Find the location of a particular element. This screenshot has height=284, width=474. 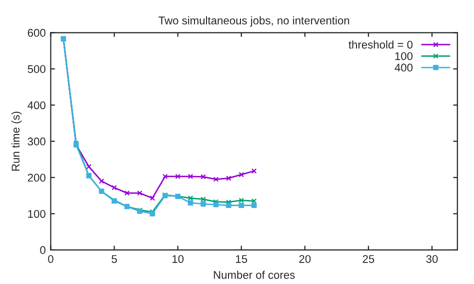

x-axis-title: Number of cores is located at coordinates (254, 274).